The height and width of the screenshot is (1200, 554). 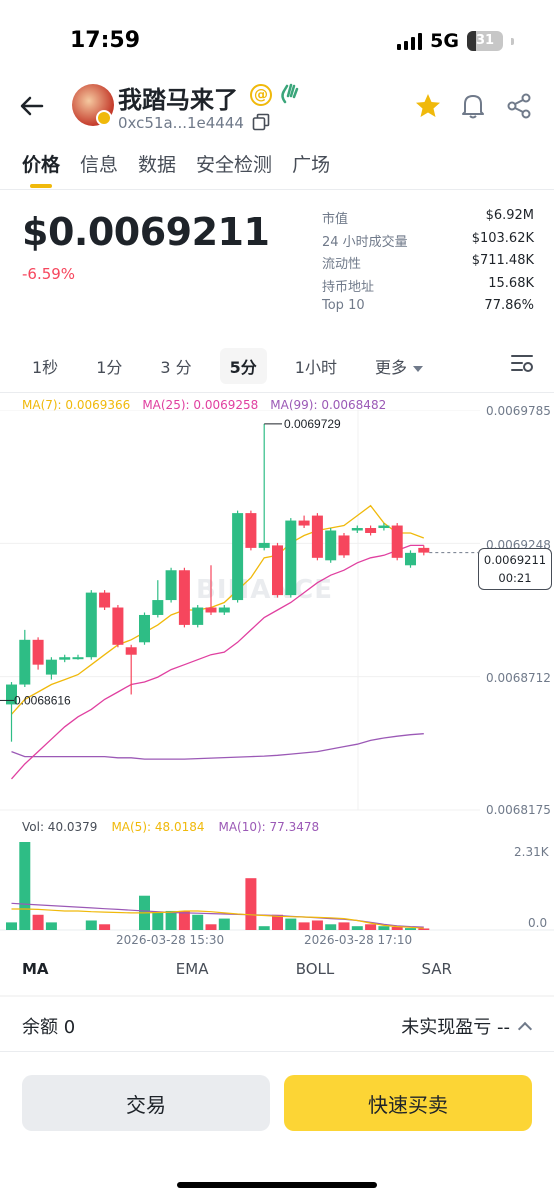 I want to click on token-name: 我踏马来了, so click(x=178, y=100).